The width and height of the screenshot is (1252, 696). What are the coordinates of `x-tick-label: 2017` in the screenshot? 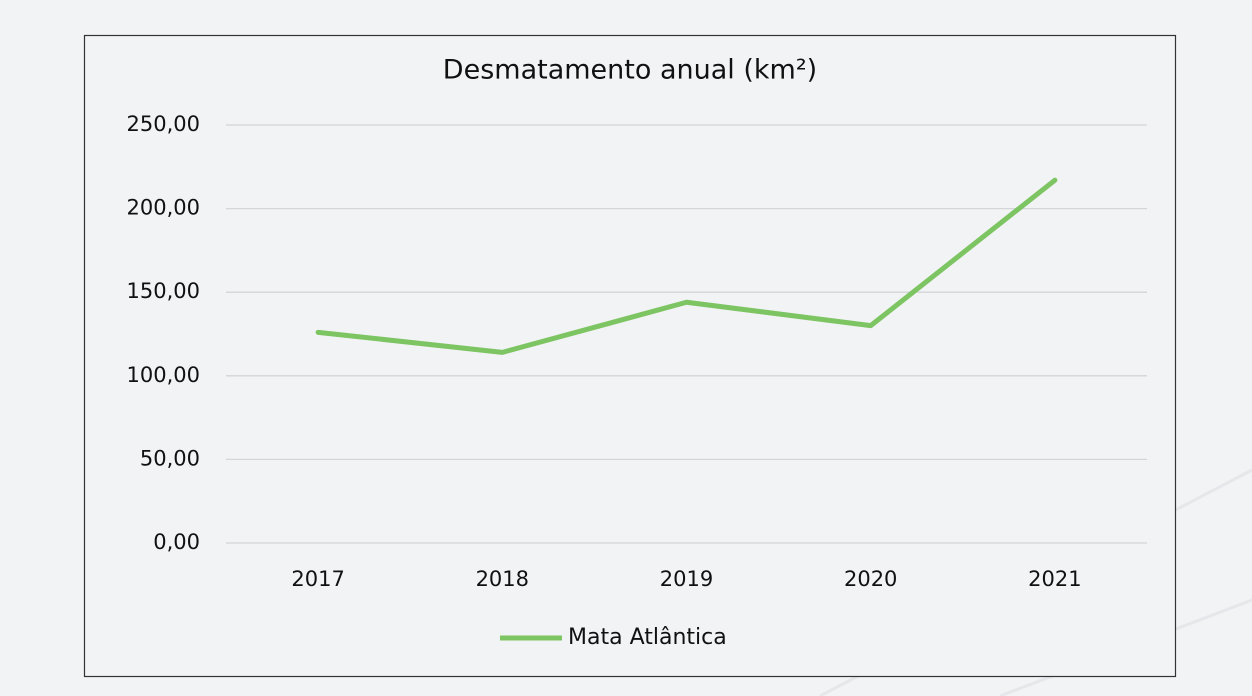 It's located at (317, 579).